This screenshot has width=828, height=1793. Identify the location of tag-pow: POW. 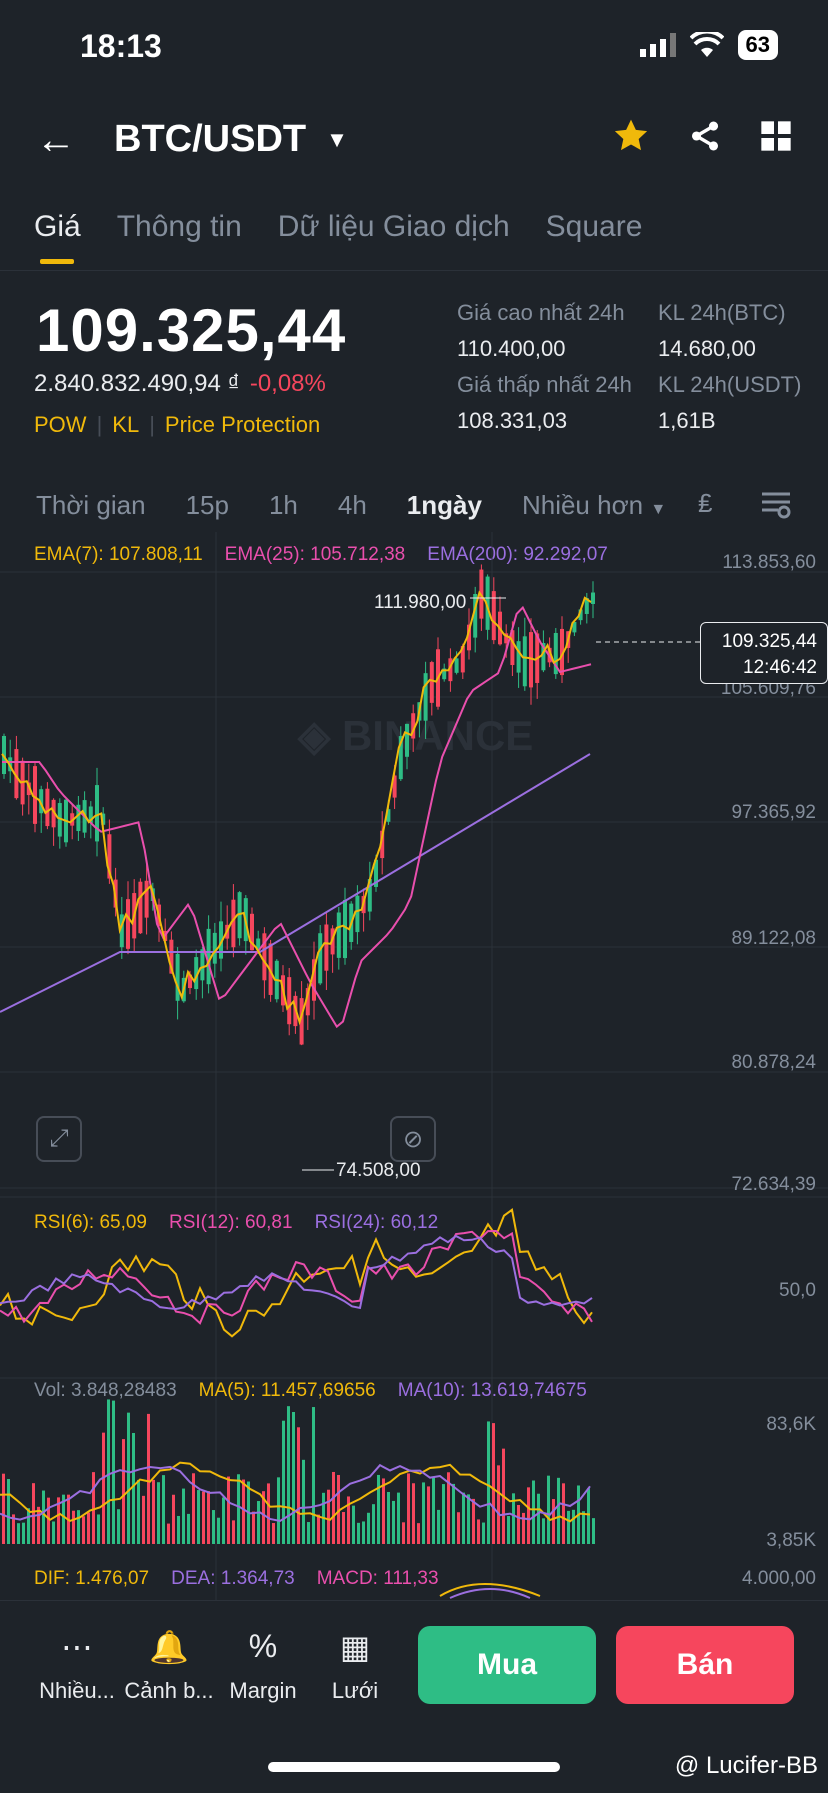
(60, 424).